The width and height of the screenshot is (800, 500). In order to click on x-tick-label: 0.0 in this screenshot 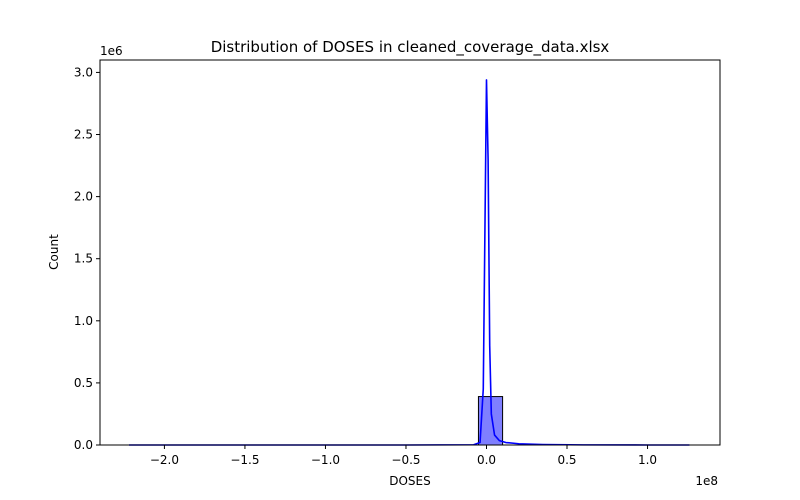, I will do `click(486, 460)`.